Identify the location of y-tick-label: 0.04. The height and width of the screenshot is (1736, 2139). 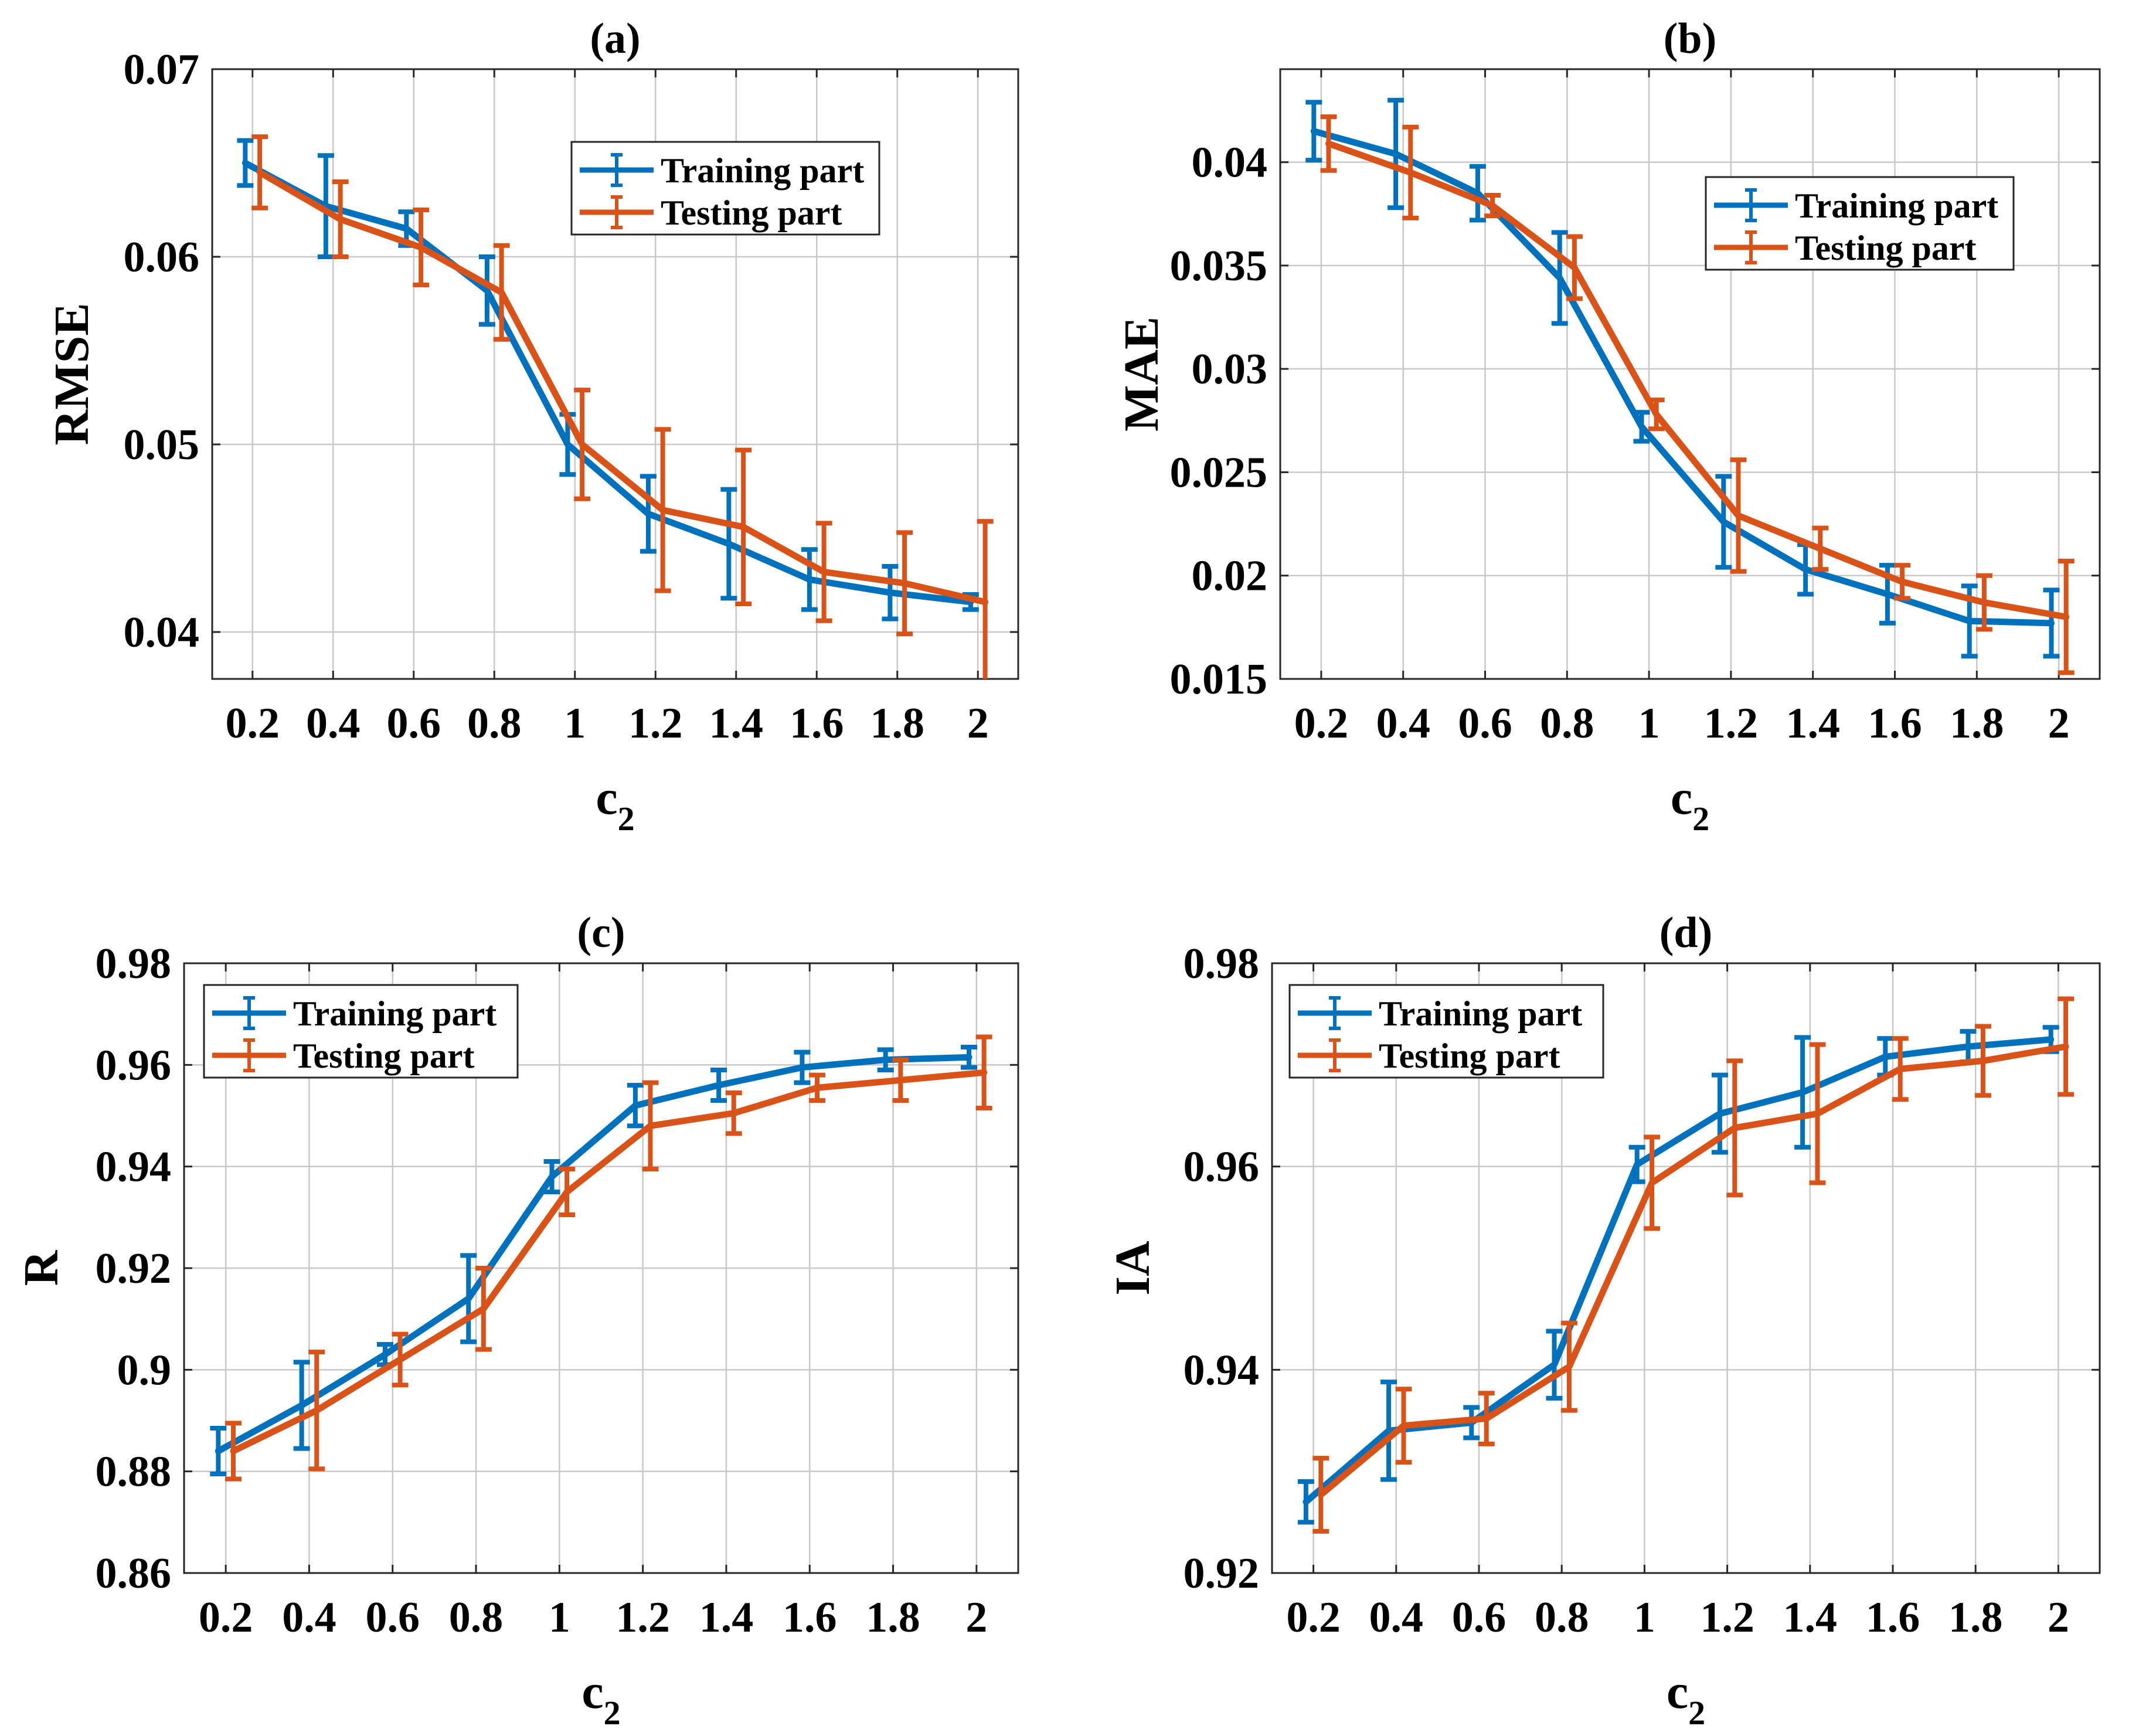
(162, 633).